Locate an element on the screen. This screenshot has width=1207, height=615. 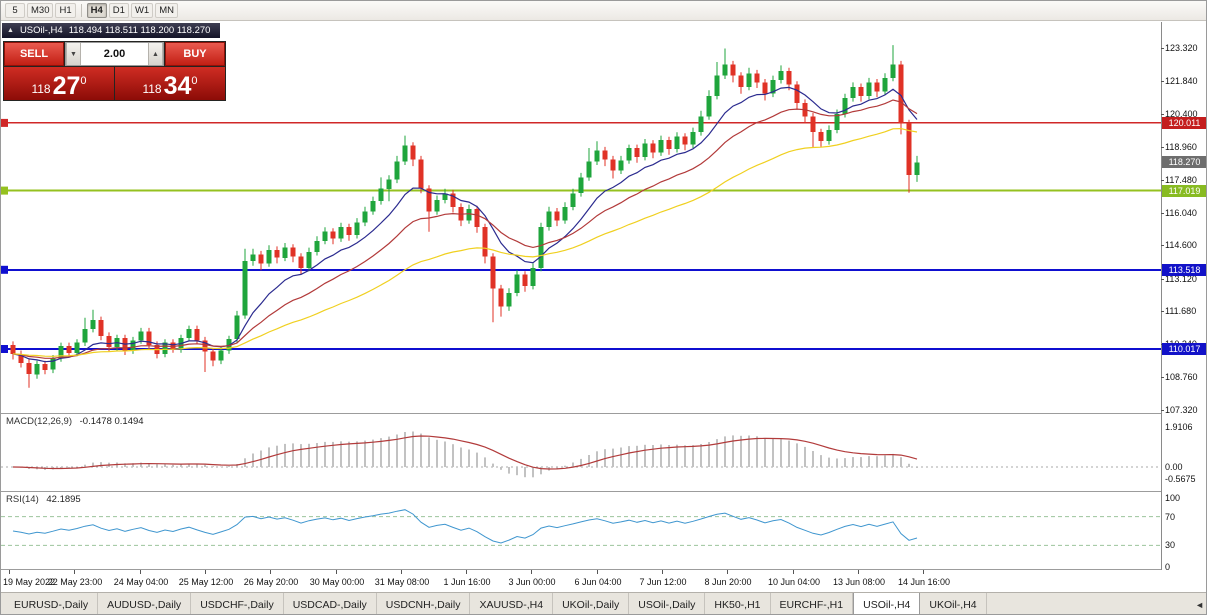
price-line-tag: 113.518 is located at coordinates (1184, 270).